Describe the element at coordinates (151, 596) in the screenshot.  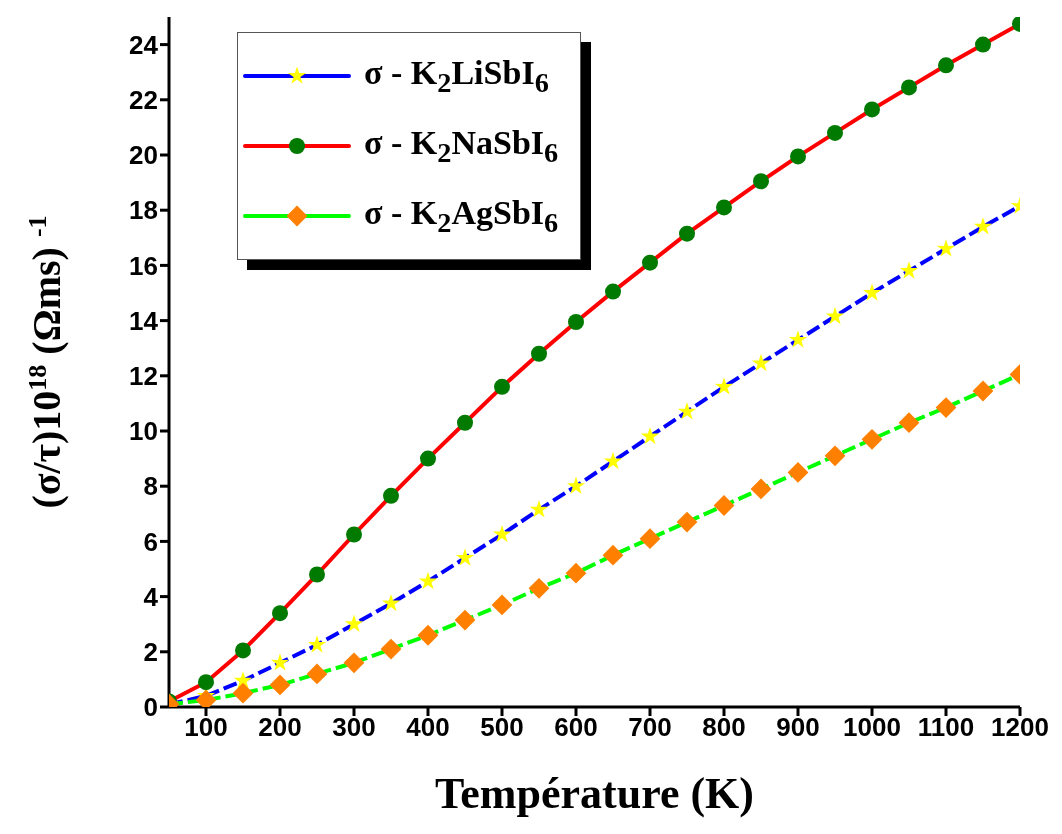
I see `y-tick-label: 4` at that location.